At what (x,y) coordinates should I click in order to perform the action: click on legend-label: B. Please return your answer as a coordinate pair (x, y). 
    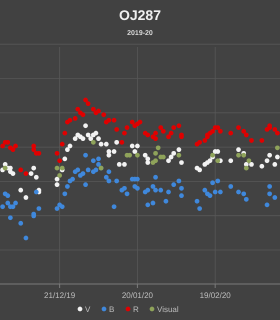
    Looking at the image, I should click on (111, 309).